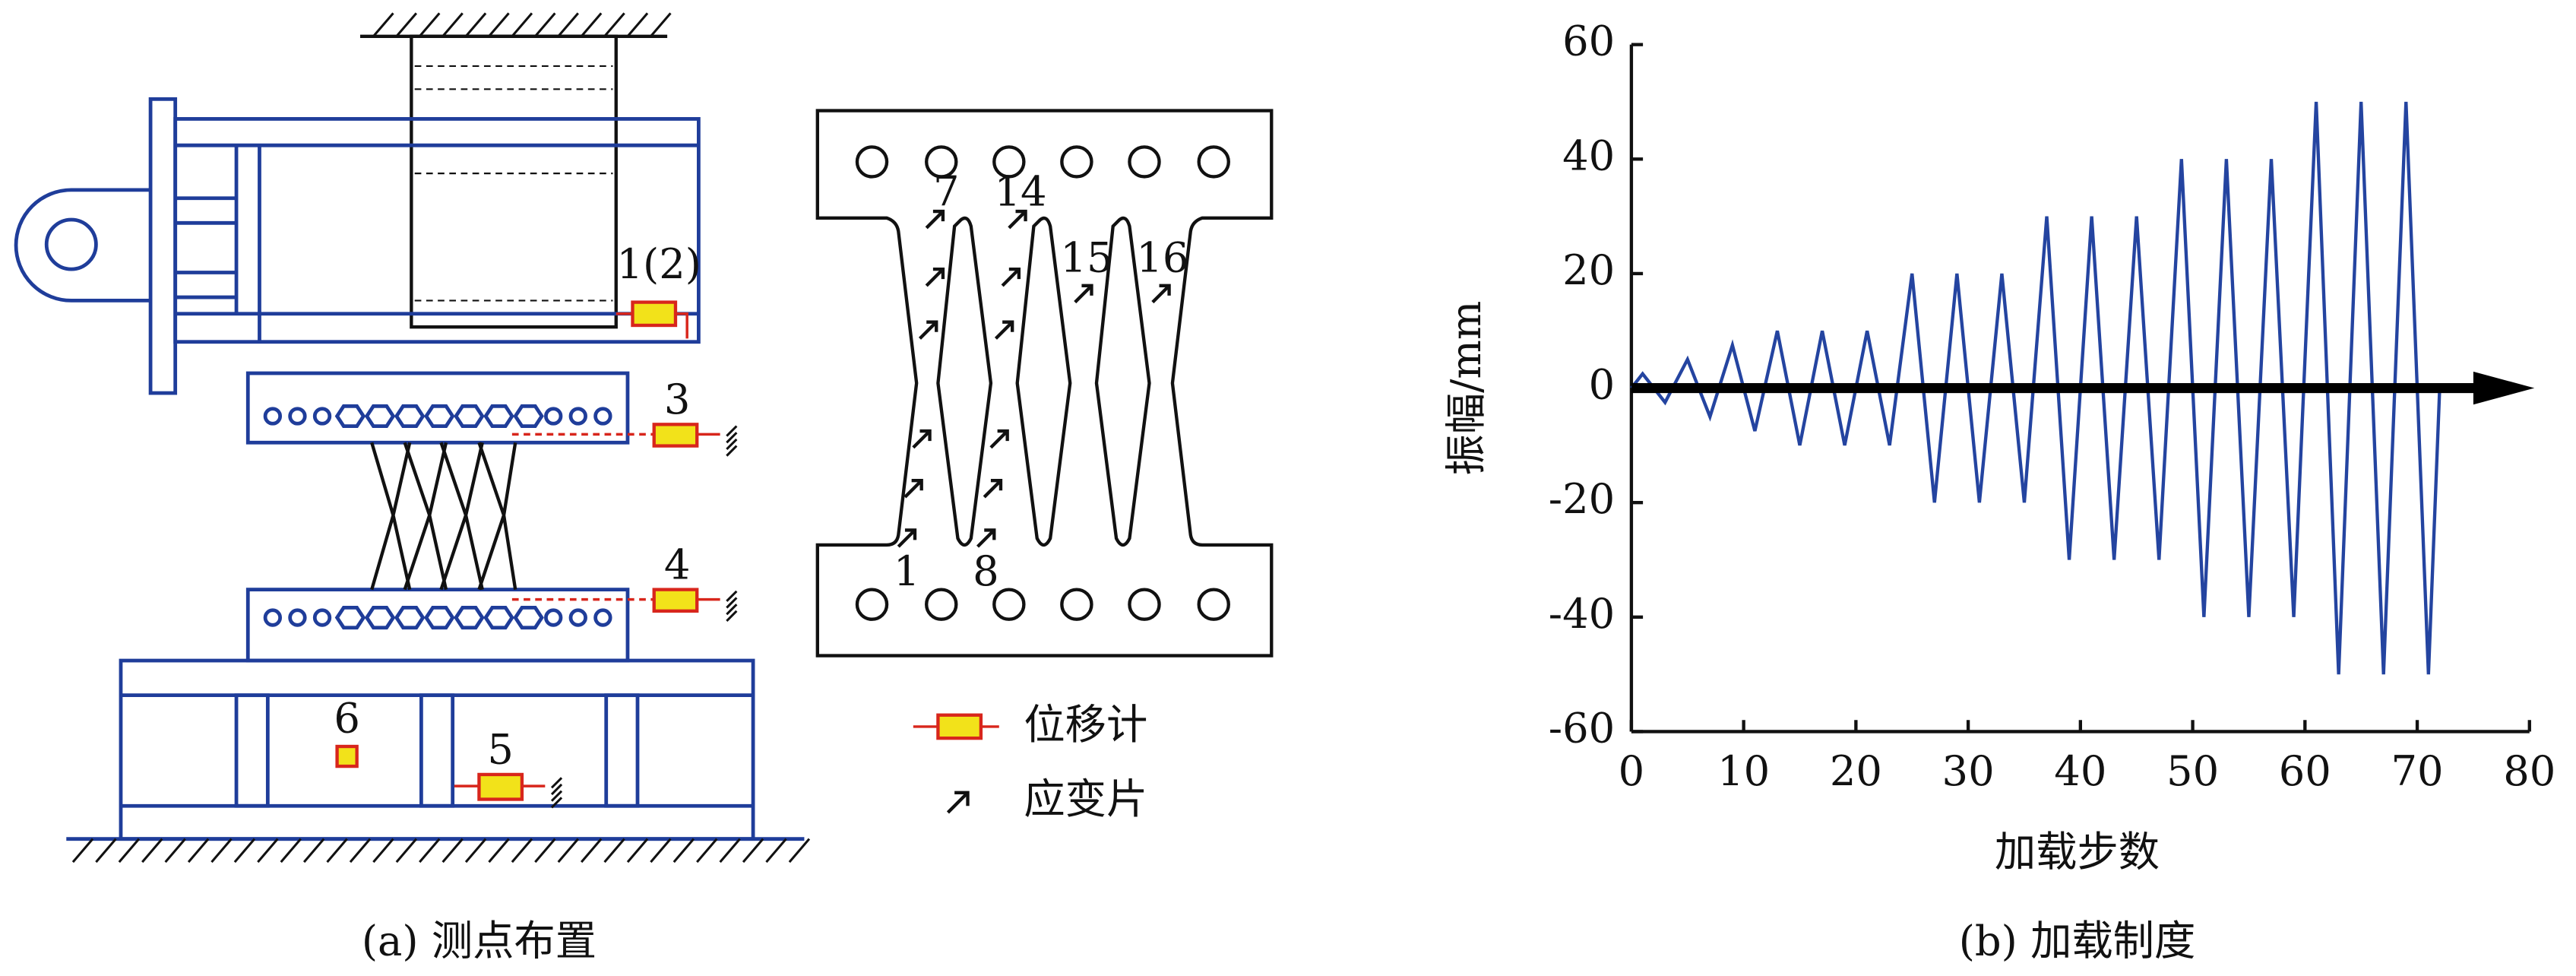 Image resolution: width=2576 pixels, height=976 pixels. What do you see at coordinates (1466, 388) in the screenshot?
I see `y-axis-label: 振幅/mm` at bounding box center [1466, 388].